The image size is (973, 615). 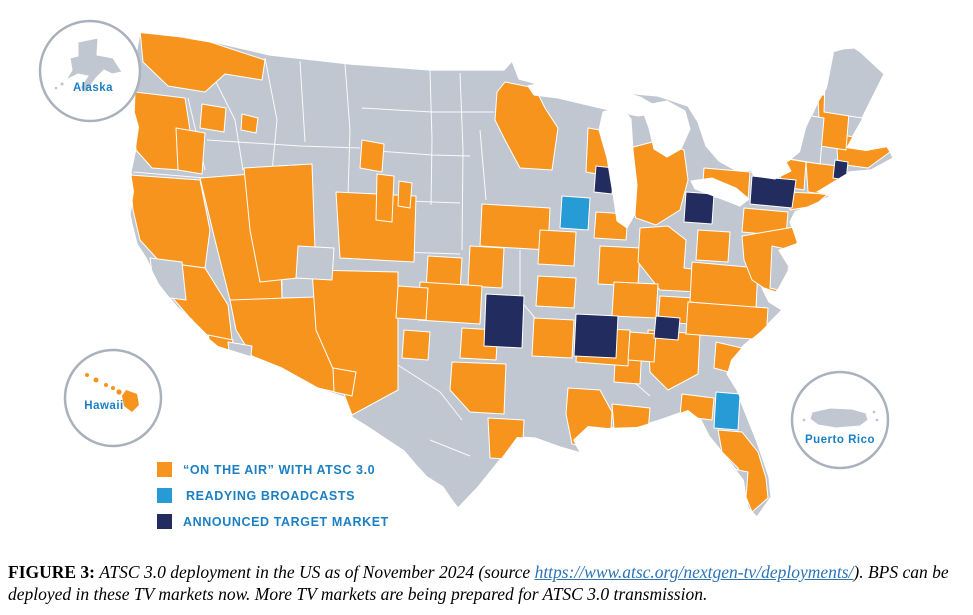 What do you see at coordinates (720, 192) in the screenshot?
I see `lake-erie` at bounding box center [720, 192].